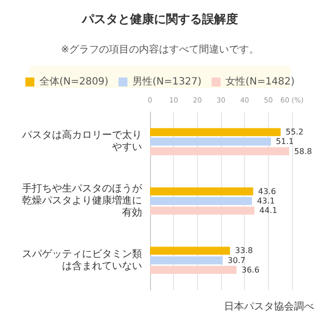 This screenshot has height=320, width=320. Describe the element at coordinates (74, 82) in the screenshot. I see `legend-label: 全体(N=2809)` at that location.